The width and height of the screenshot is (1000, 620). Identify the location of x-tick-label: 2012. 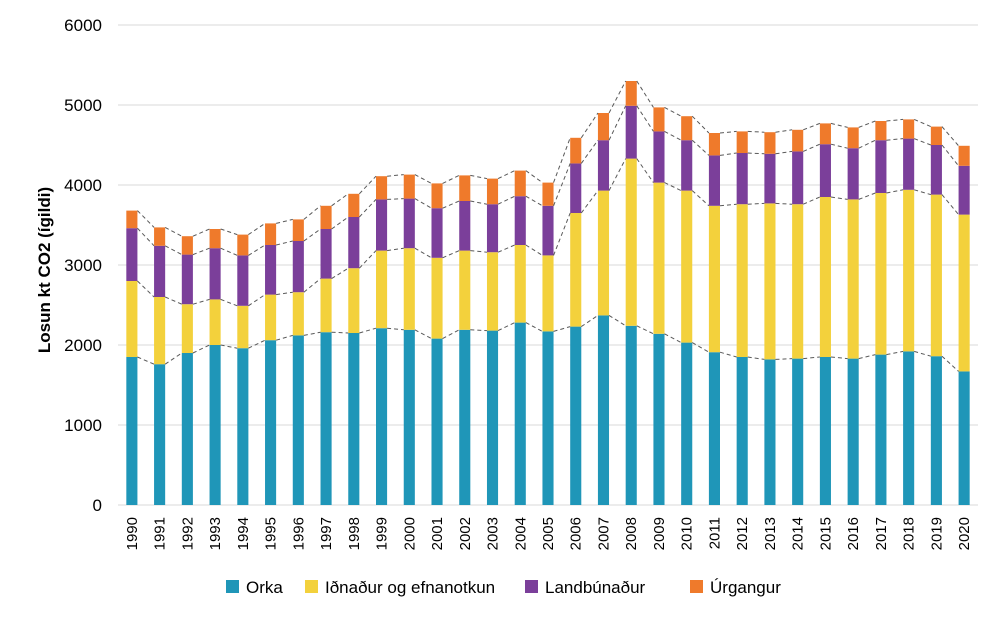
(742, 533).